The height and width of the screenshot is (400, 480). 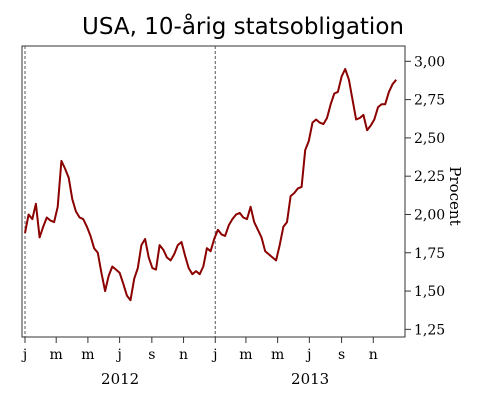 What do you see at coordinates (429, 330) in the screenshot?
I see `y-tick-label: 1,25` at bounding box center [429, 330].